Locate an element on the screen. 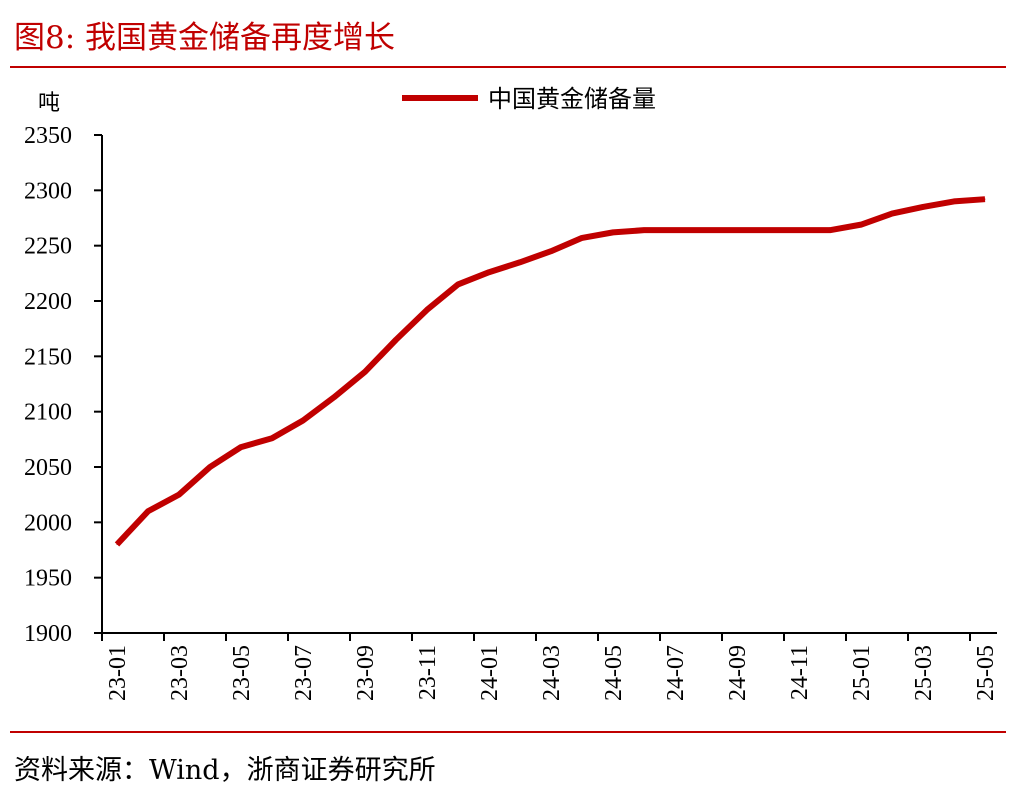 The height and width of the screenshot is (798, 1026). source-note: 资料来源：Wind，浙商证券研究所 is located at coordinates (225, 770).